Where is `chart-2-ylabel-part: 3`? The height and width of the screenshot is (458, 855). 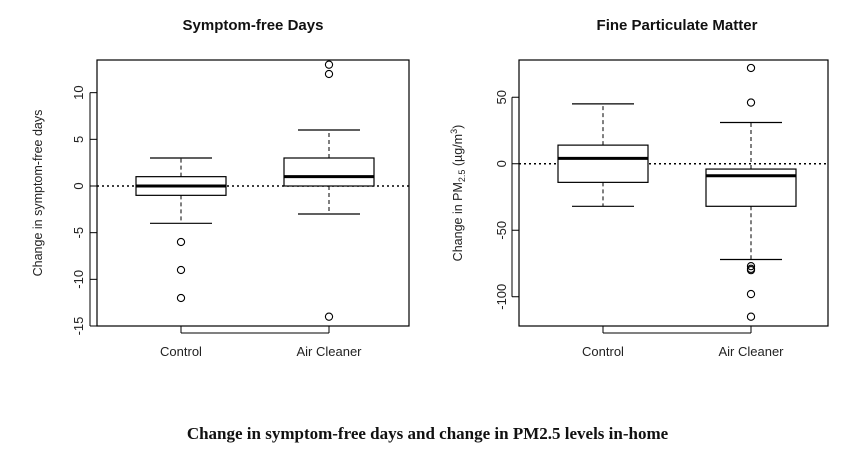
chart-2-ylabel-part: 3 is located at coordinates (454, 131).